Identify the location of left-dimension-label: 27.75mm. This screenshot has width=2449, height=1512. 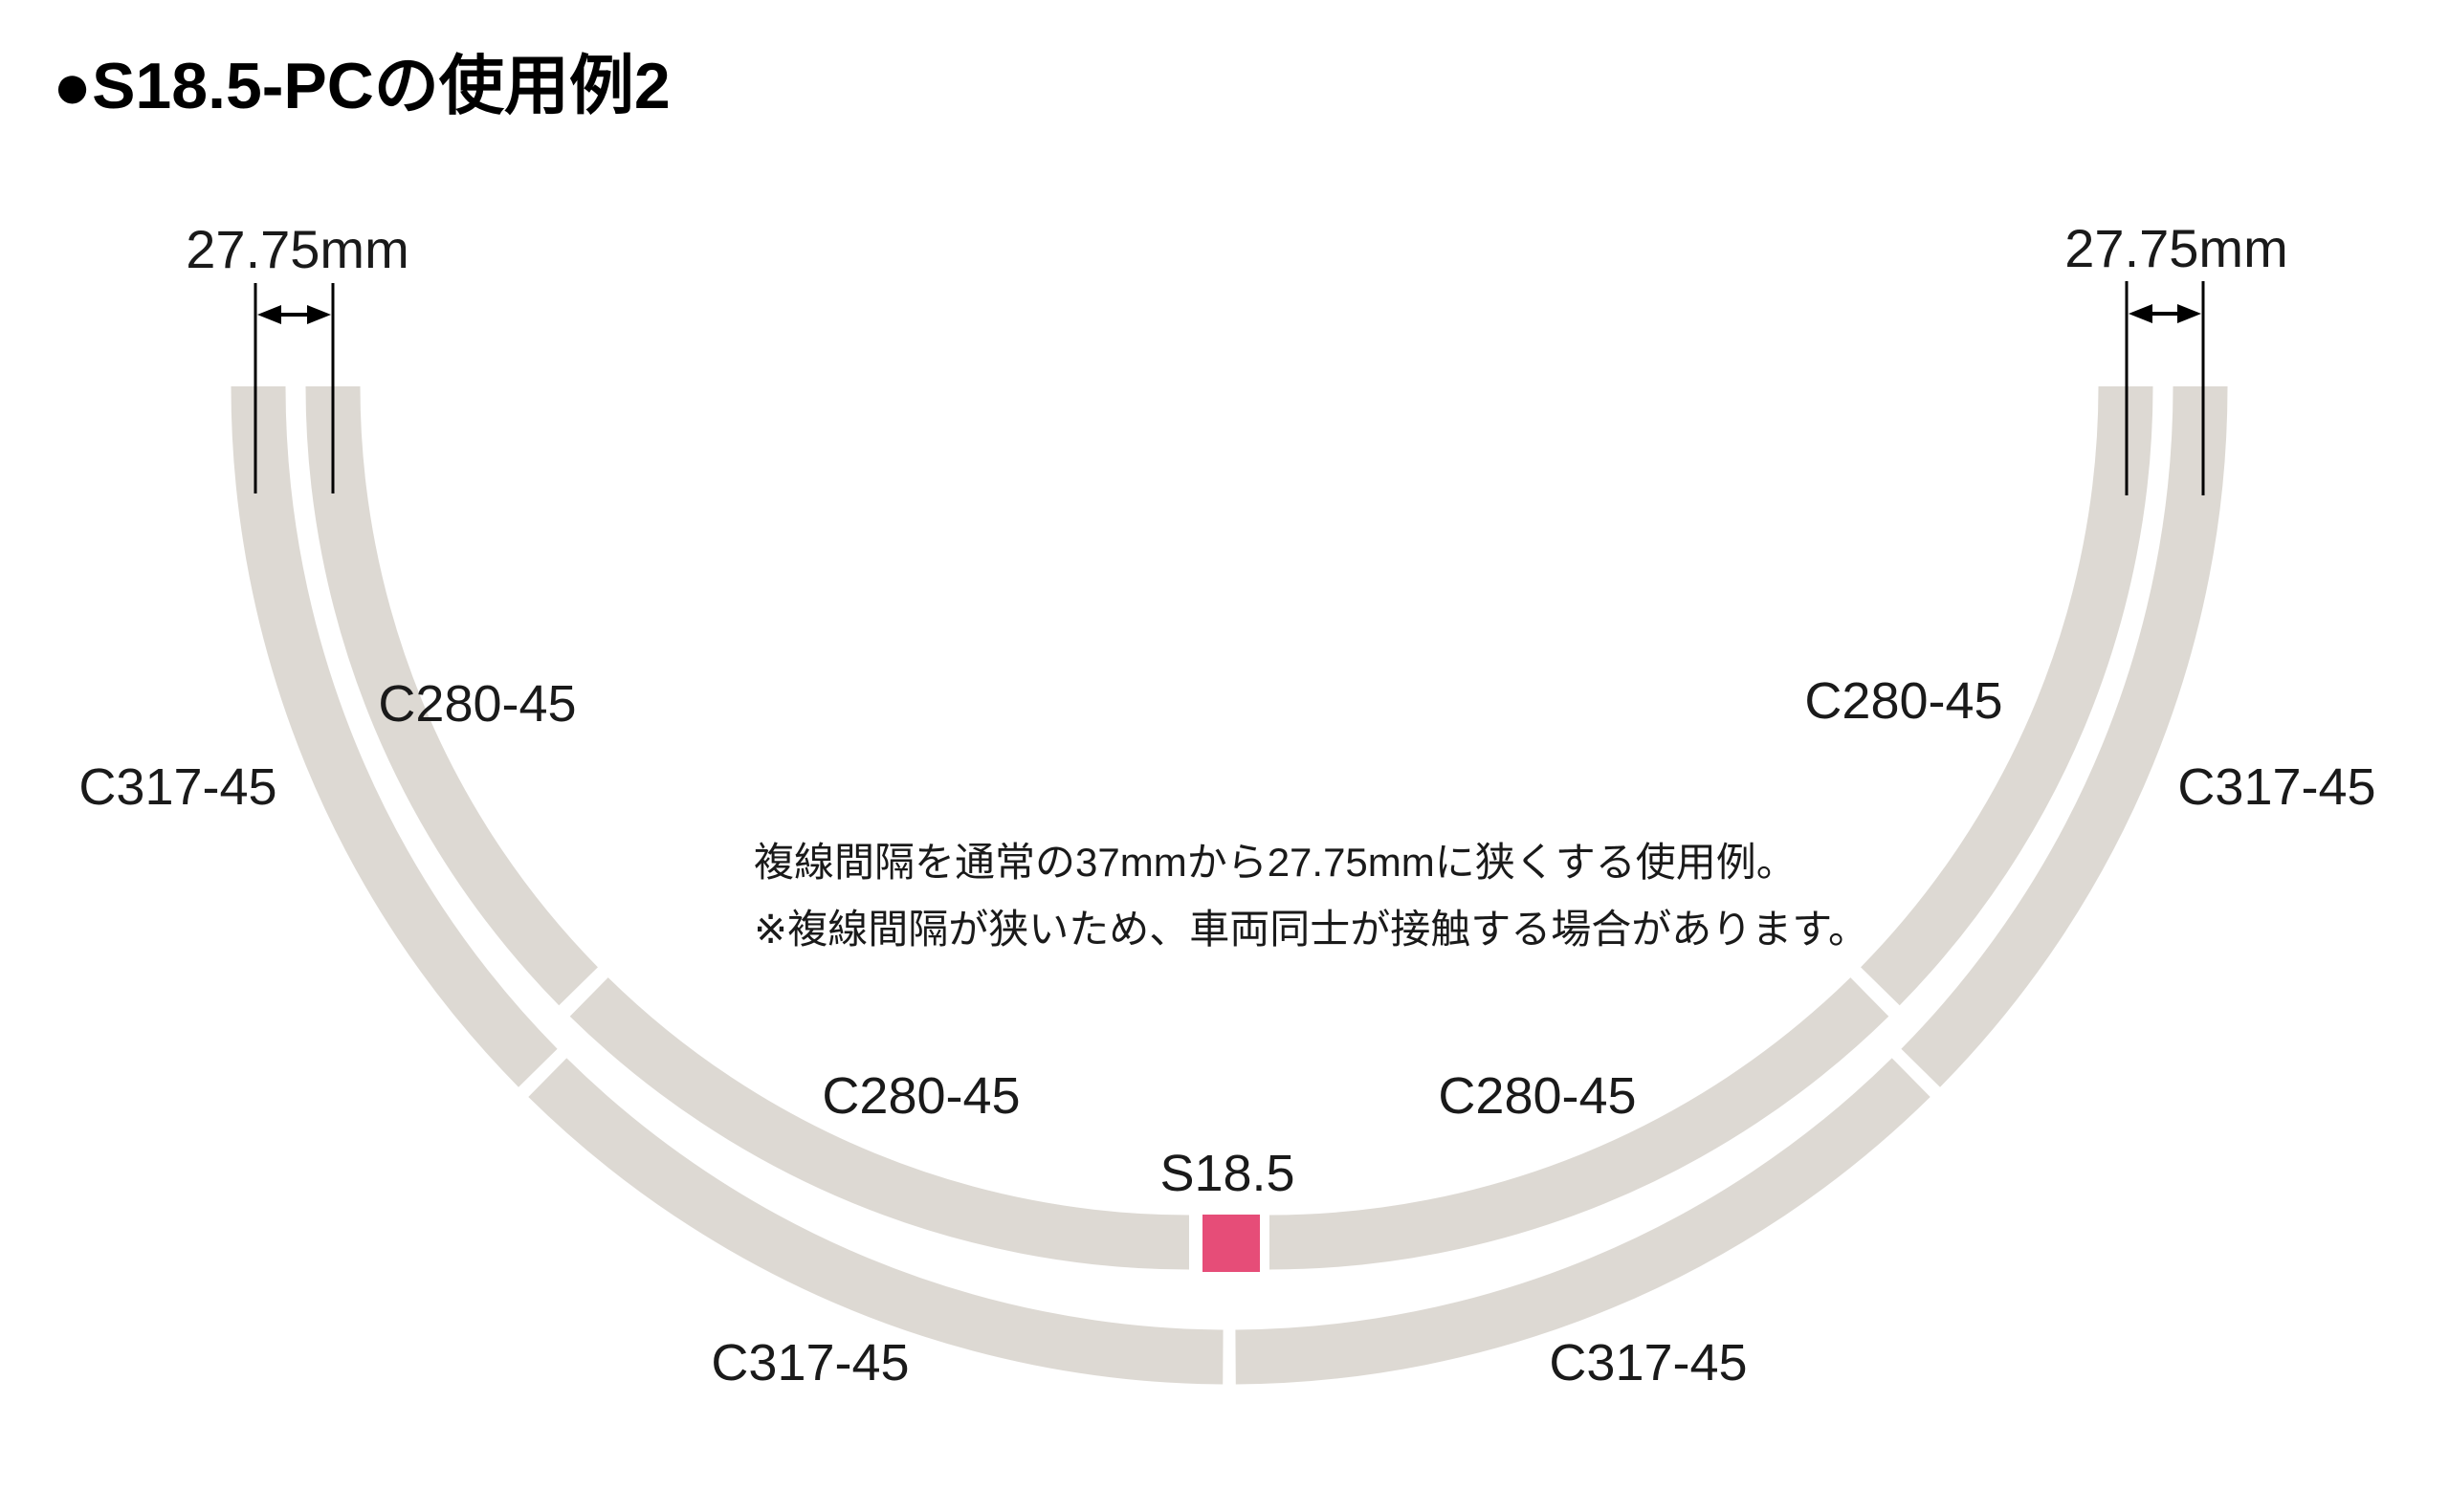
(297, 249).